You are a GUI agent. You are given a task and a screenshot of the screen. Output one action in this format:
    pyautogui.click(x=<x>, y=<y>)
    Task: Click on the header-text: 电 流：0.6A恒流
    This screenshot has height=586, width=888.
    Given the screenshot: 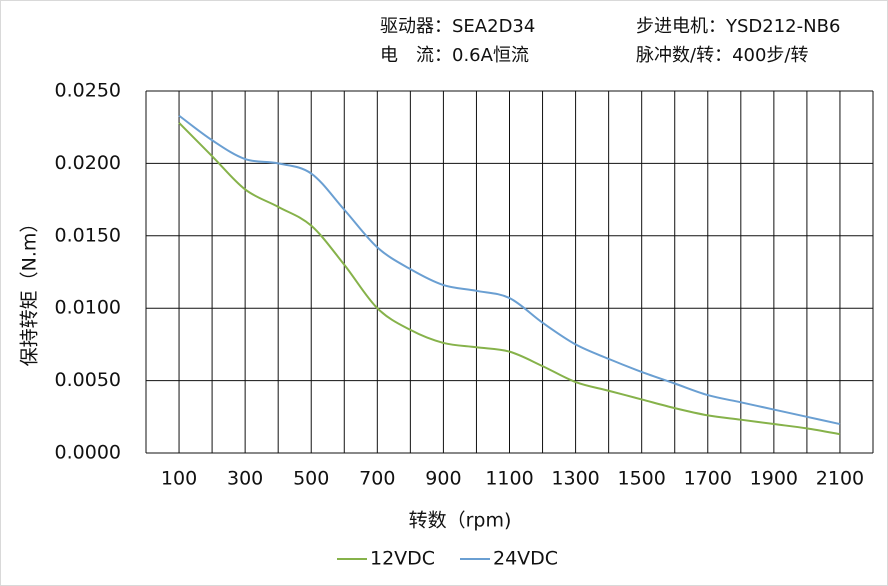 What is the action you would take?
    pyautogui.click(x=454, y=55)
    